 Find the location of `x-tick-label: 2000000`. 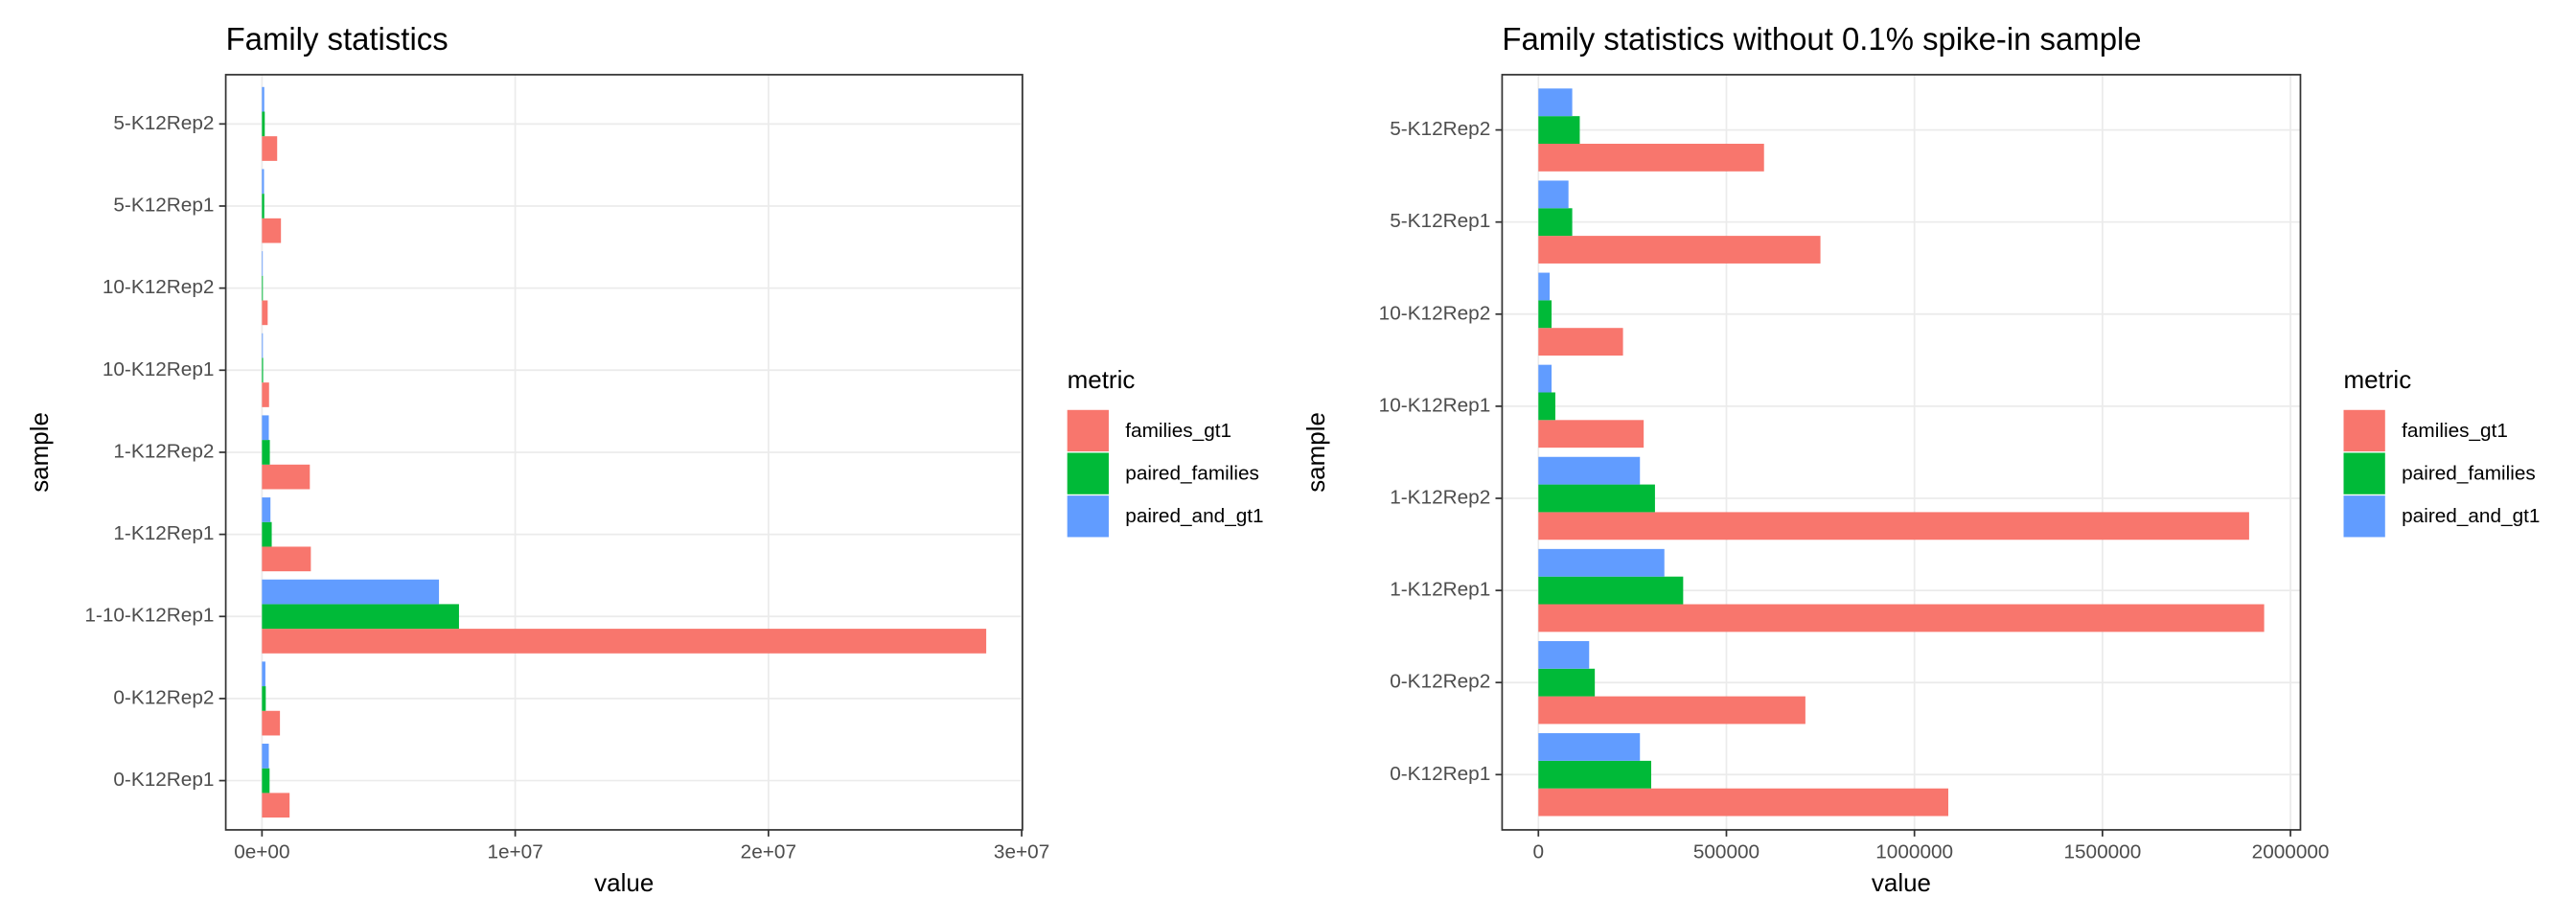

x-tick-label: 2000000 is located at coordinates (2291, 852).